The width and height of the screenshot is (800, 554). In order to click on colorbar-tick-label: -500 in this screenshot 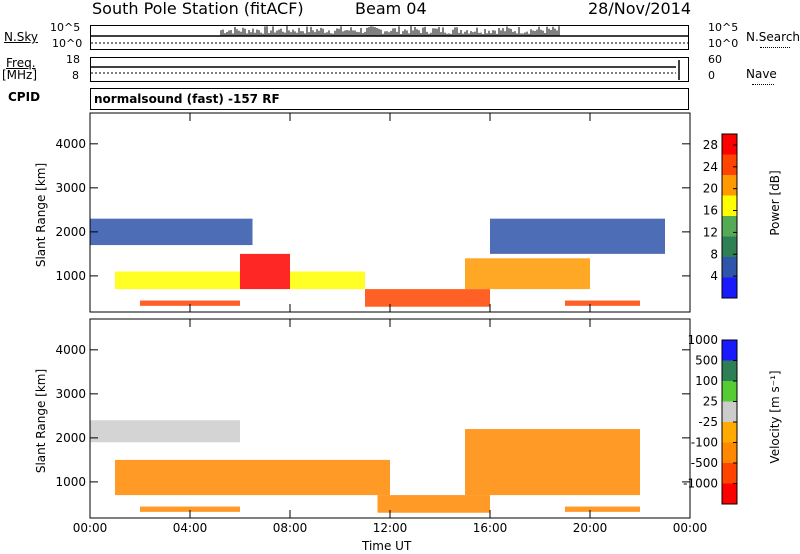, I will do `click(704, 463)`.